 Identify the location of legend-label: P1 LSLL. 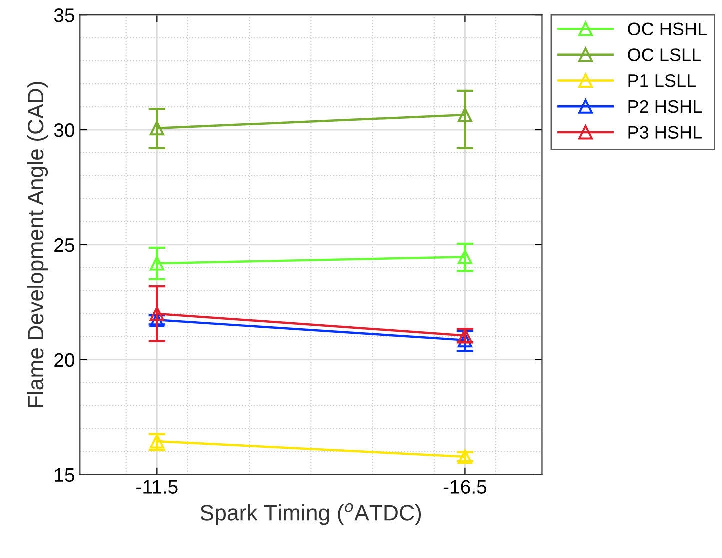
(662, 81).